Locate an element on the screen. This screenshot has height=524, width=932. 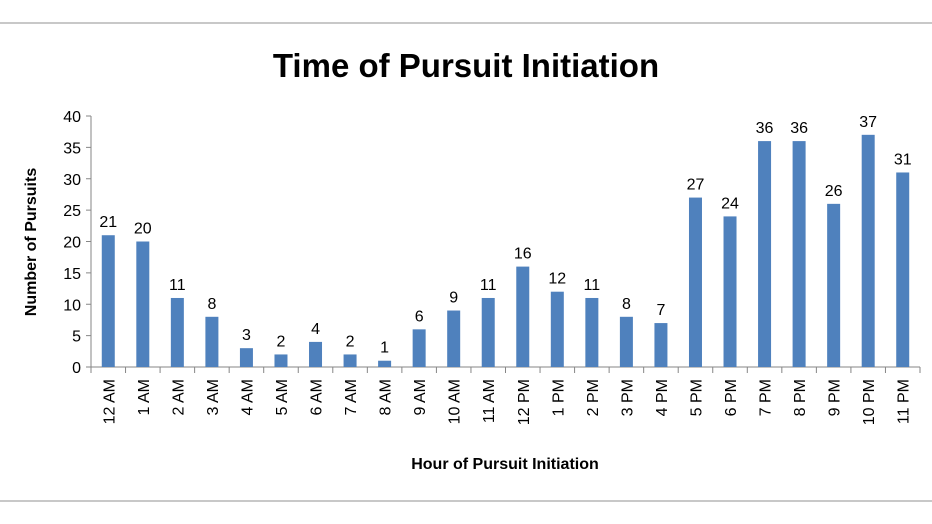
y-tick-label: 30 is located at coordinates (72, 180).